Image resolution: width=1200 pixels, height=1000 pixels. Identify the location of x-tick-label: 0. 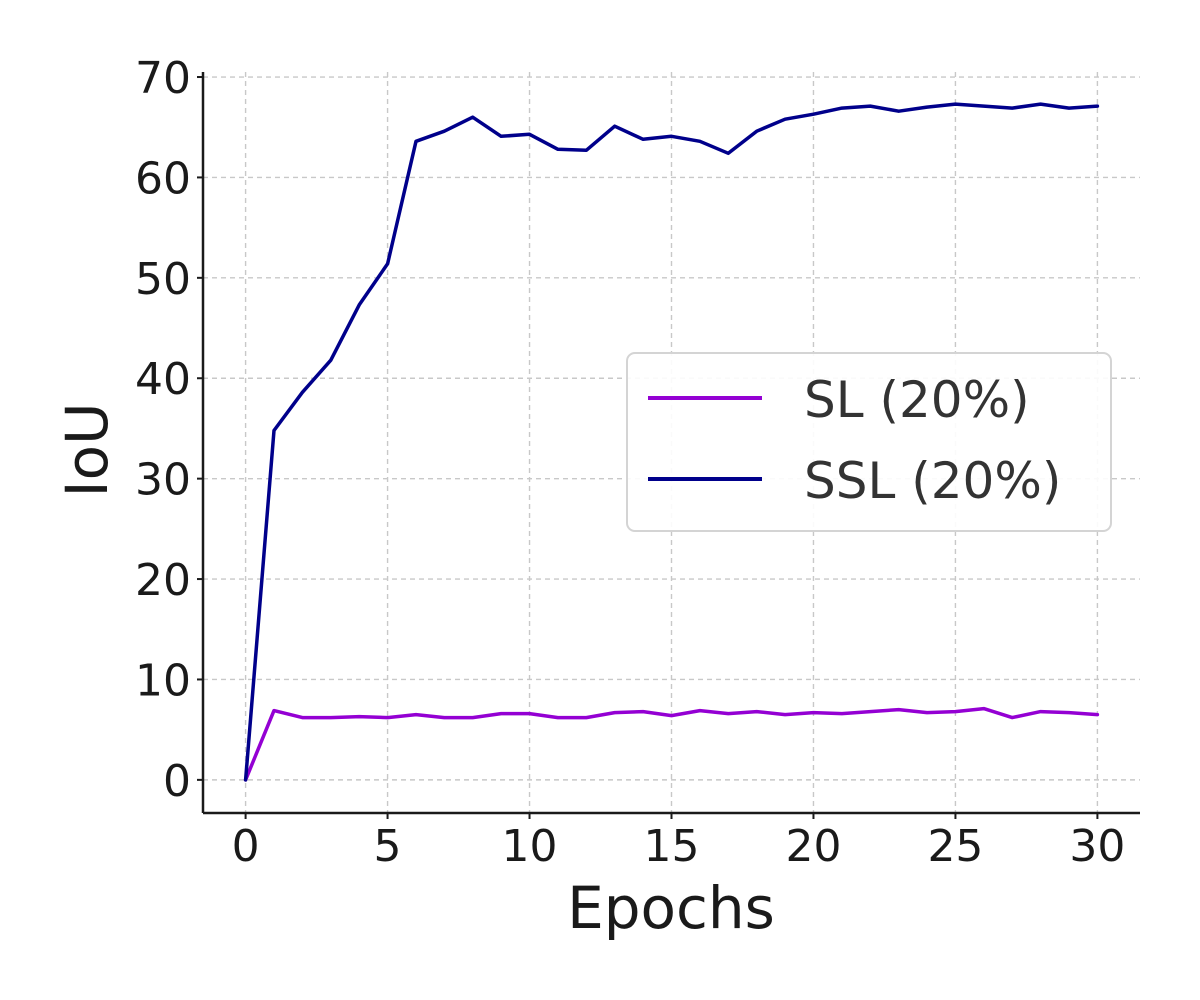
(246, 846).